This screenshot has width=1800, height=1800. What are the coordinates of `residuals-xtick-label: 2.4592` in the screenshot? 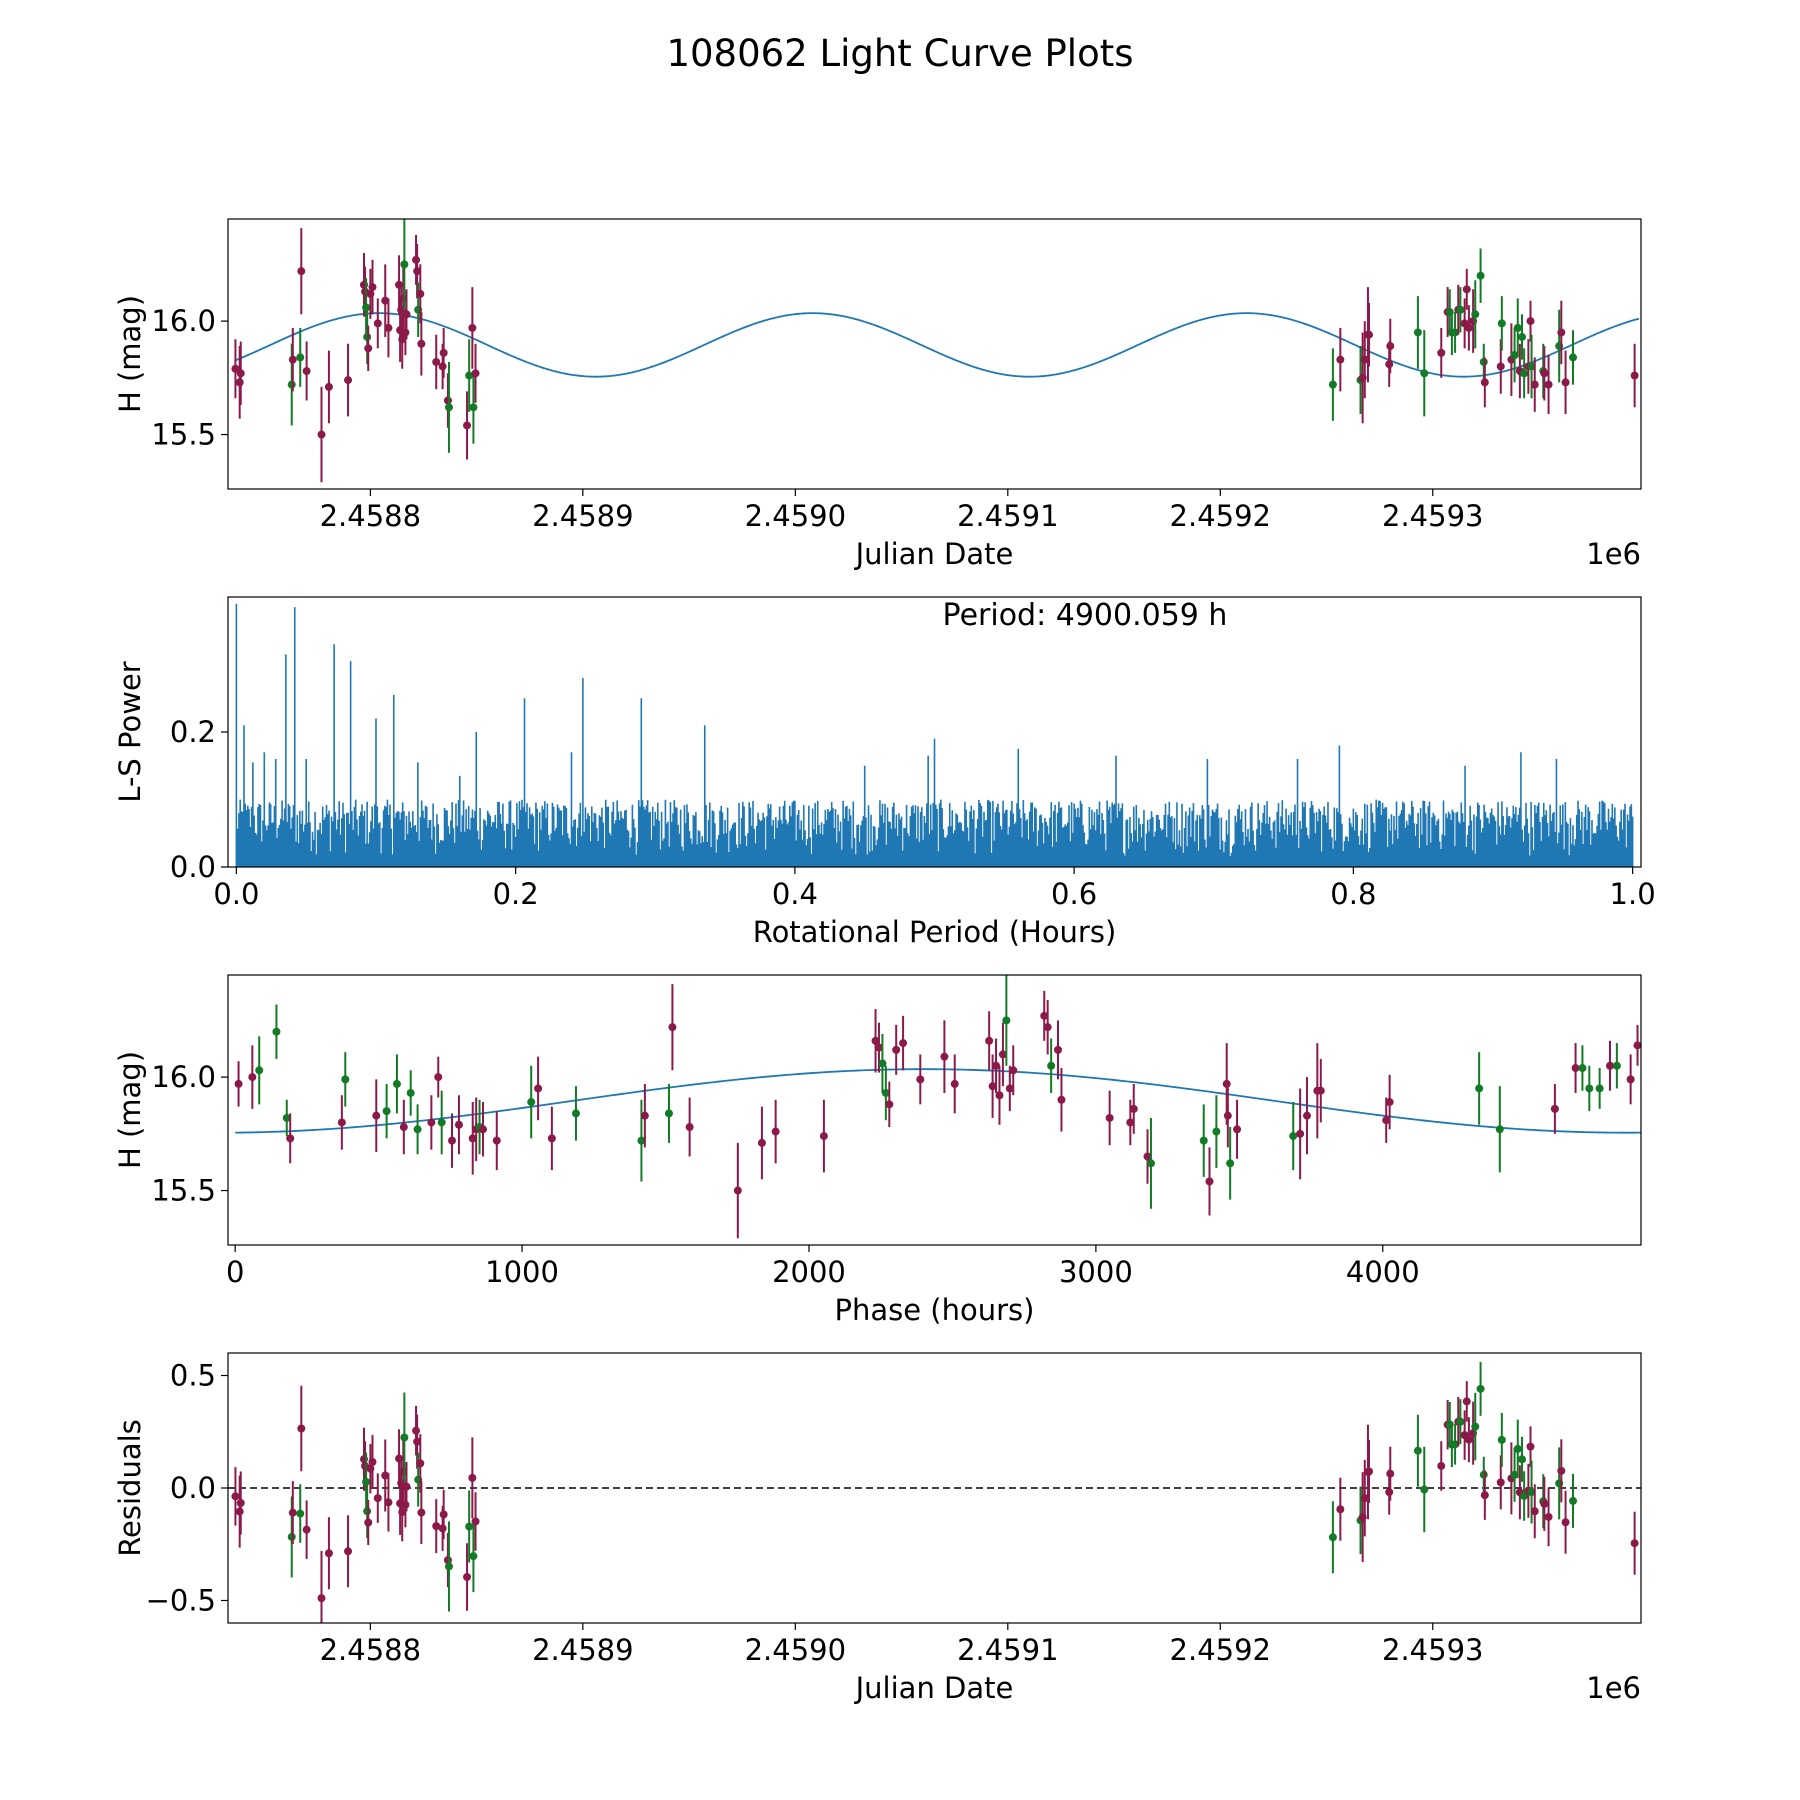 It's located at (1220, 1650).